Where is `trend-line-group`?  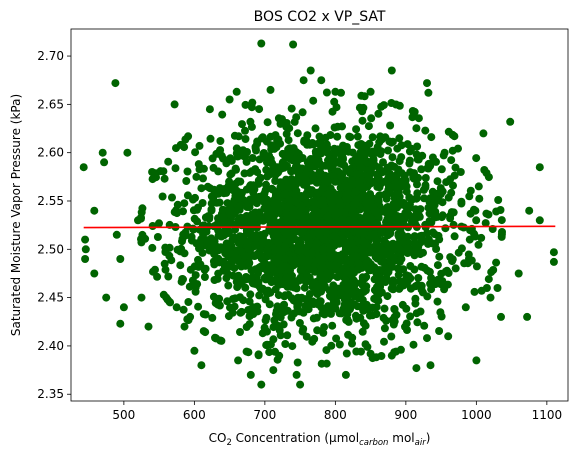
trend-line-group is located at coordinates (319, 227).